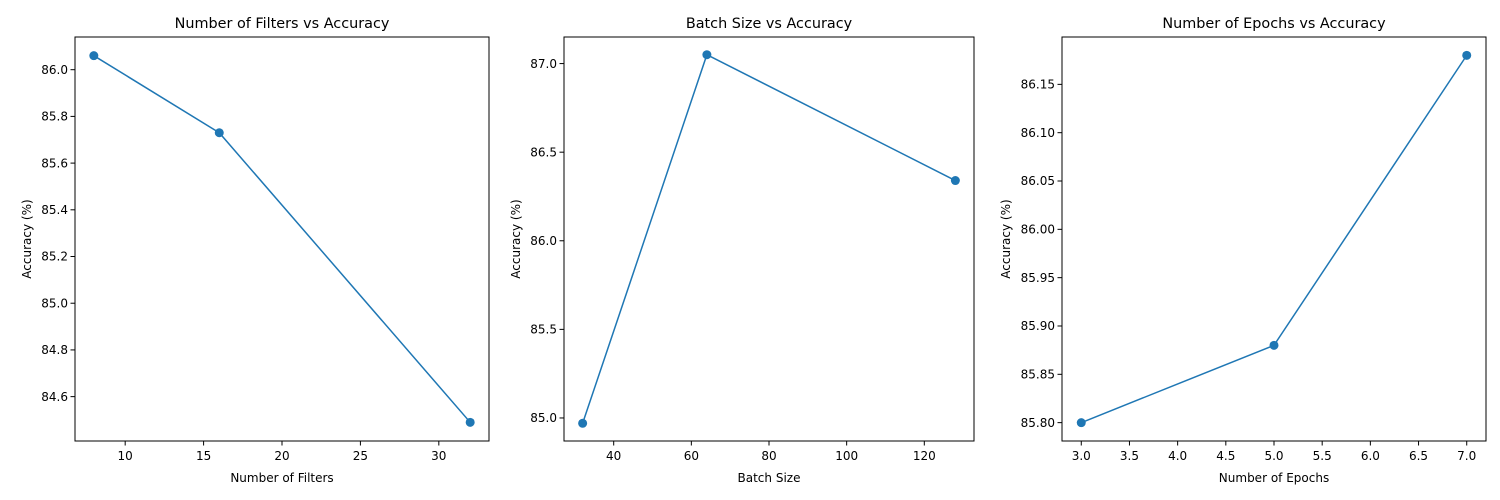 The width and height of the screenshot is (1500, 500). What do you see at coordinates (360, 456) in the screenshot?
I see `x-tick-label: 25` at bounding box center [360, 456].